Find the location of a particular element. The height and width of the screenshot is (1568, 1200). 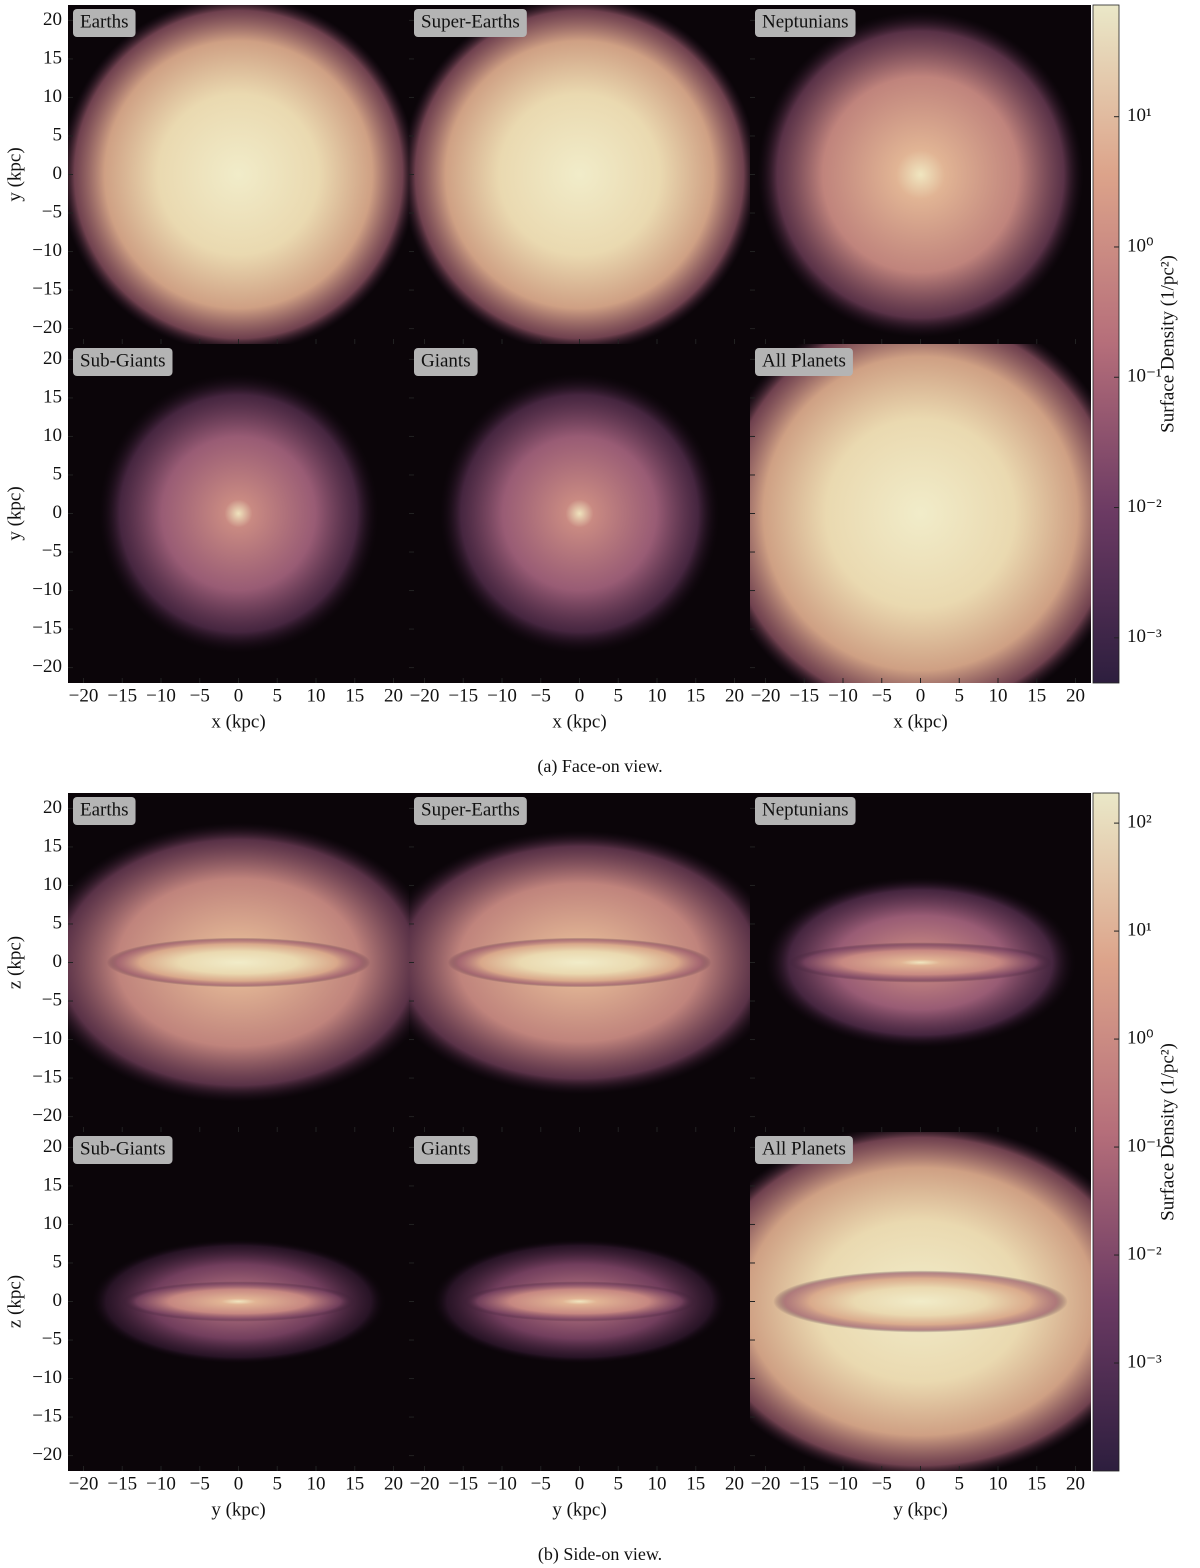

panel-title: Super-Earths is located at coordinates (470, 21).